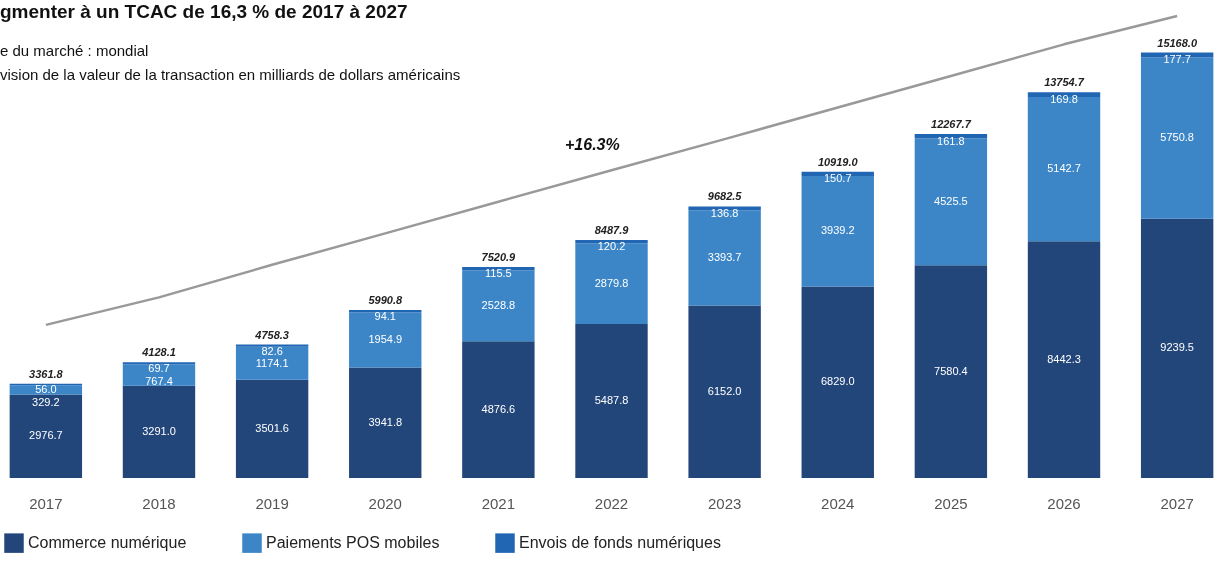 Image resolution: width=1229 pixels, height=583 pixels. What do you see at coordinates (611, 246) in the screenshot?
I see `data-label: 120.2` at bounding box center [611, 246].